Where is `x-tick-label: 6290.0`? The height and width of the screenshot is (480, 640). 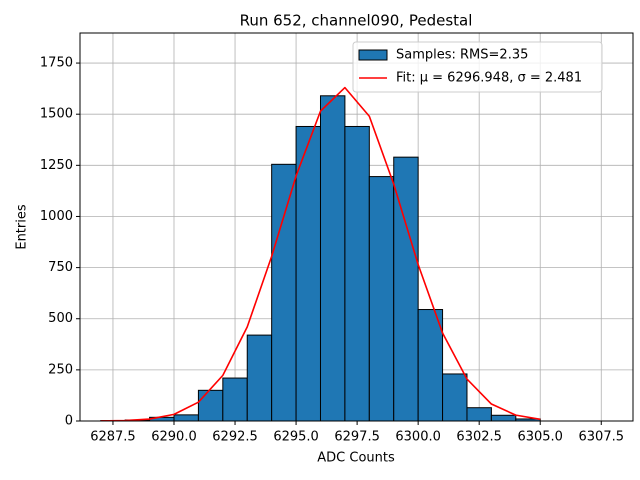 x-tick-label: 6290.0 is located at coordinates (174, 437).